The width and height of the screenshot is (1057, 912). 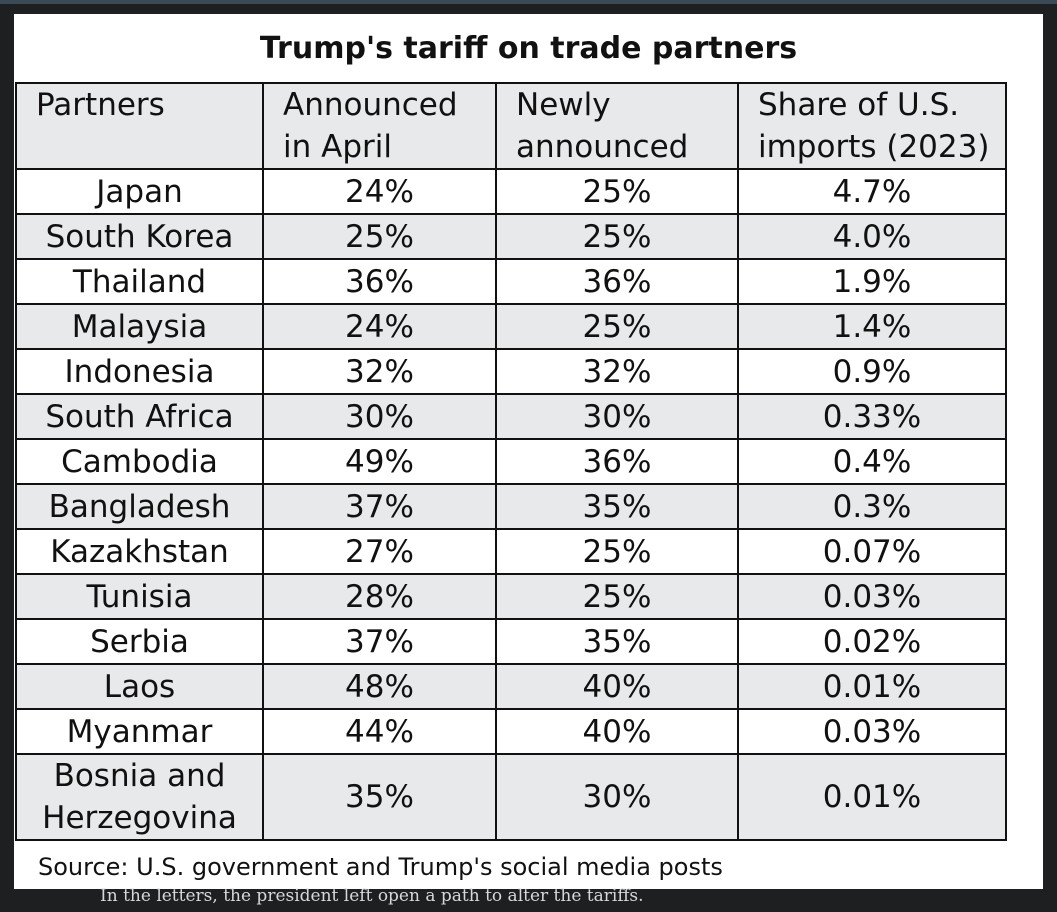 I want to click on table-row: Indonesia 32% 32% 0.9%, so click(x=511, y=371).